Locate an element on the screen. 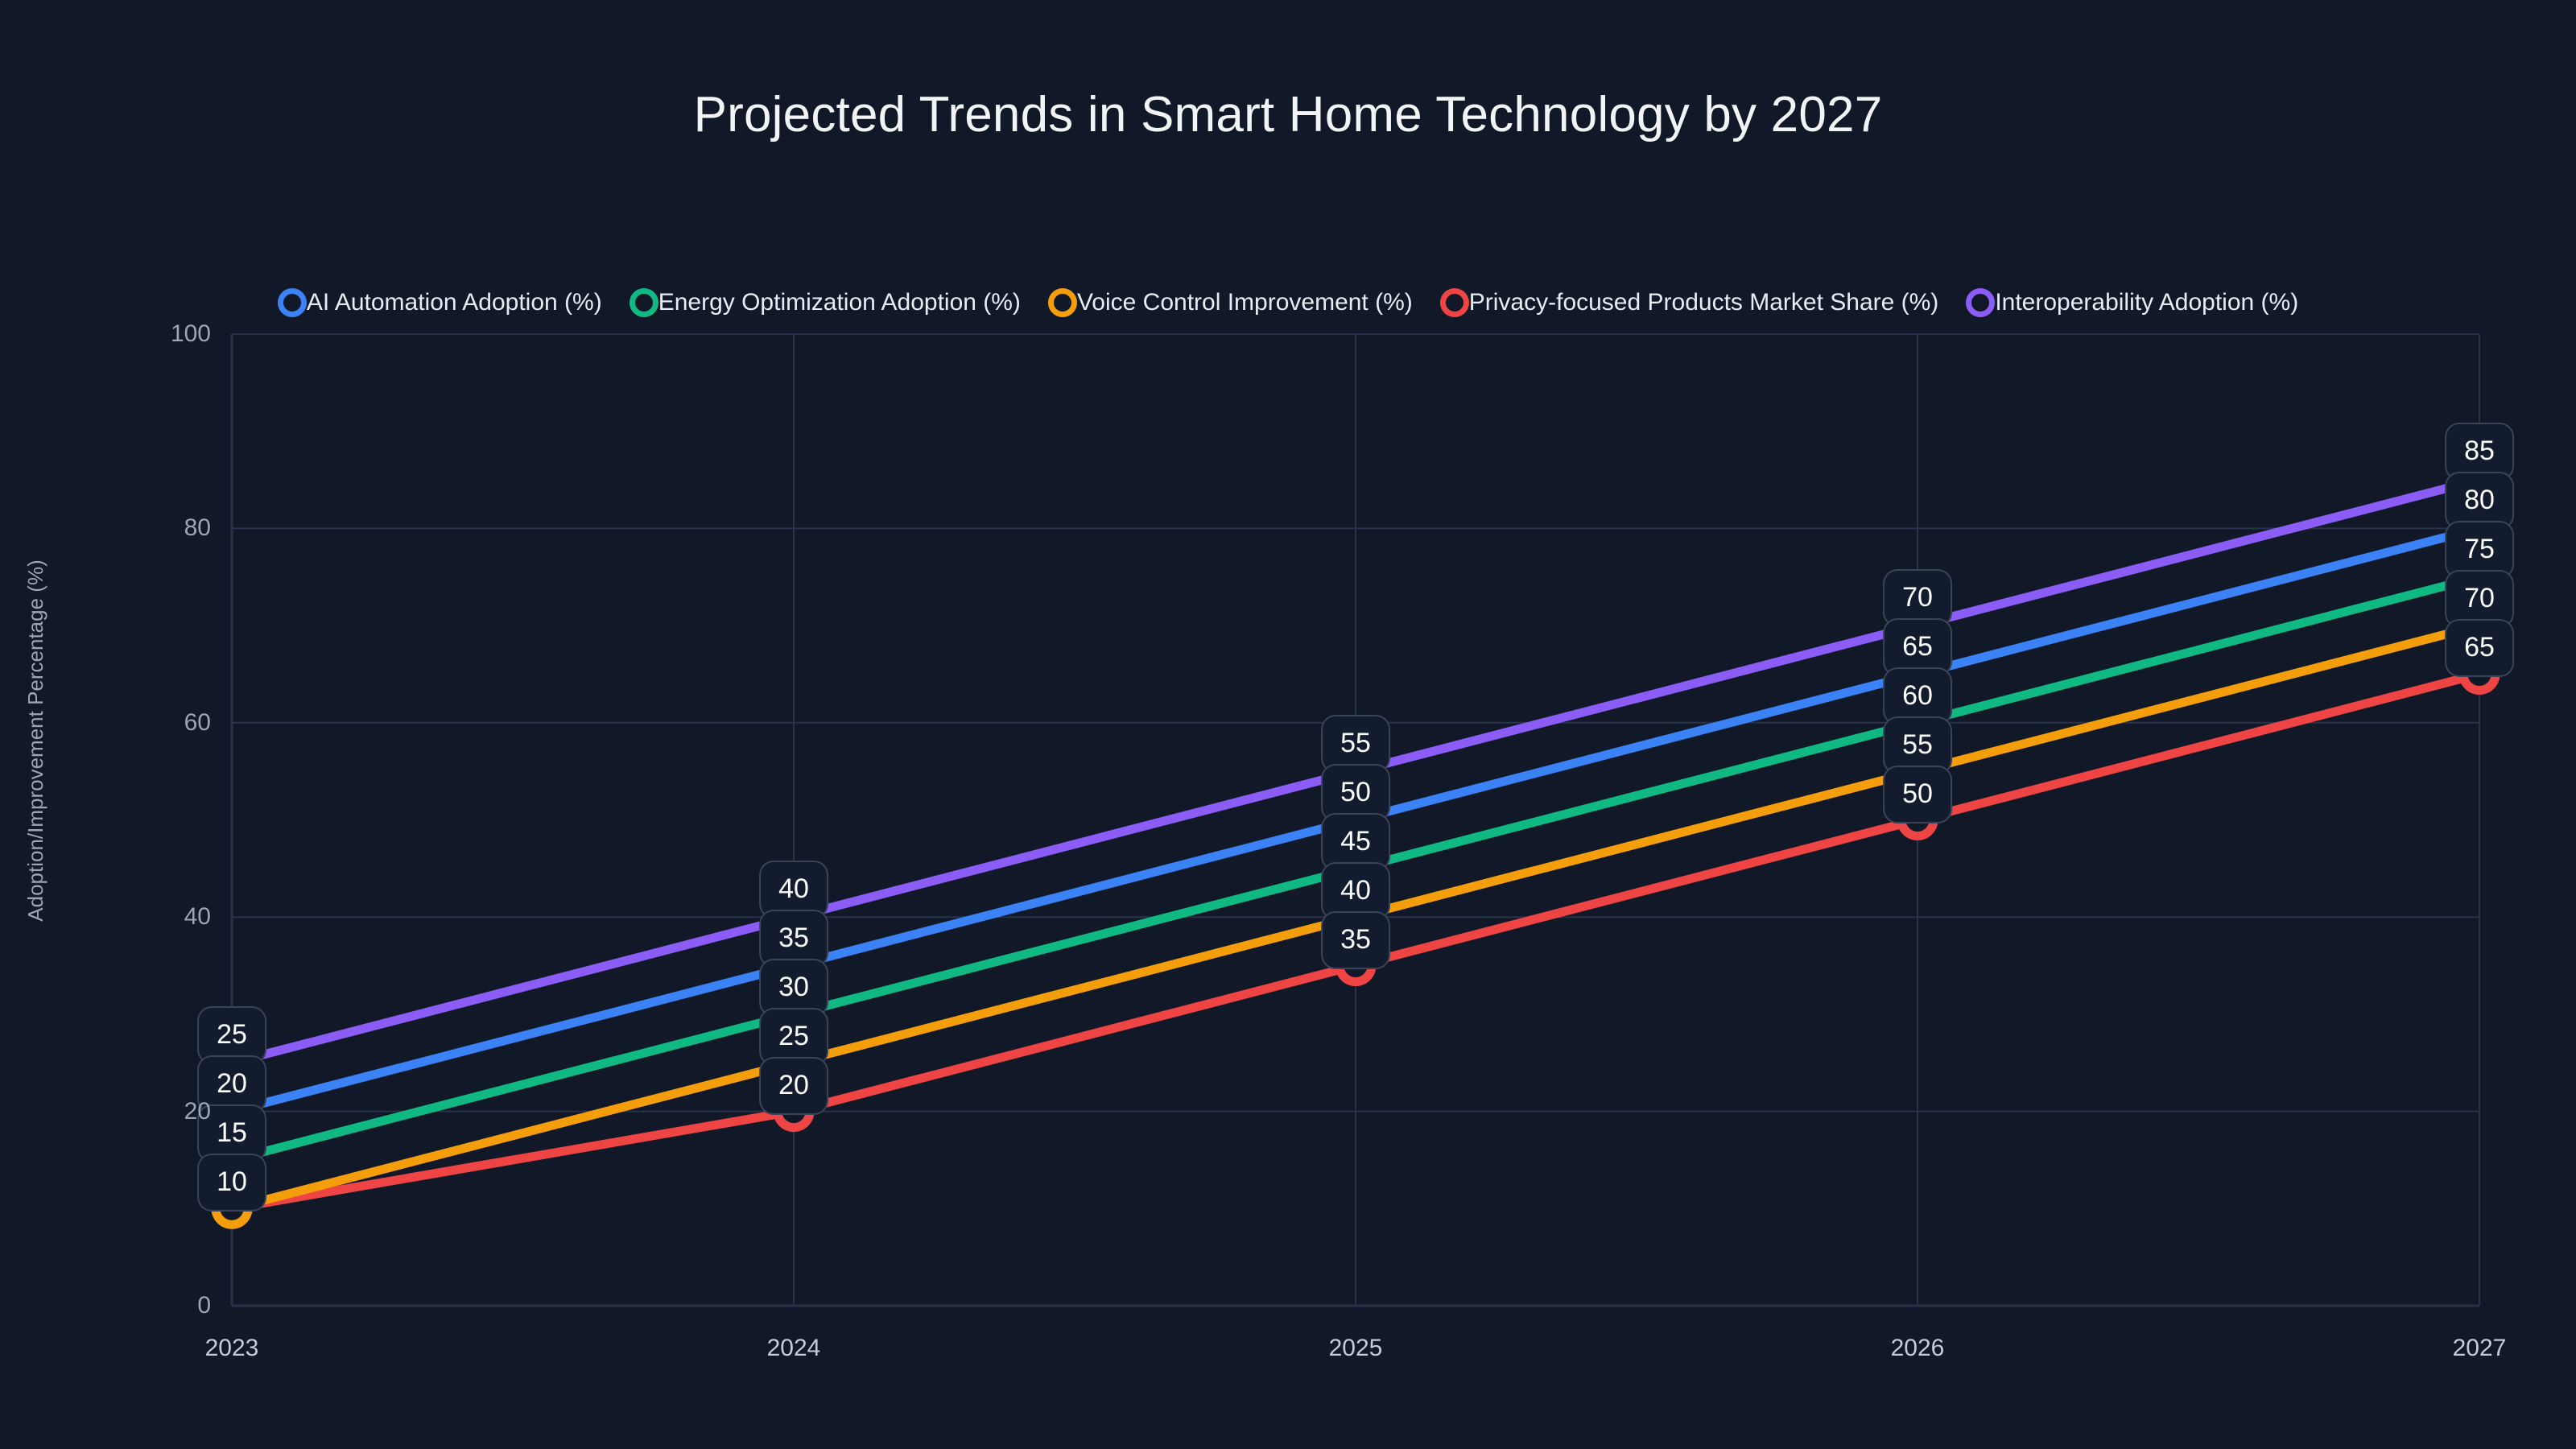  x-axis-tick-label: 2027 is located at coordinates (2479, 1348).